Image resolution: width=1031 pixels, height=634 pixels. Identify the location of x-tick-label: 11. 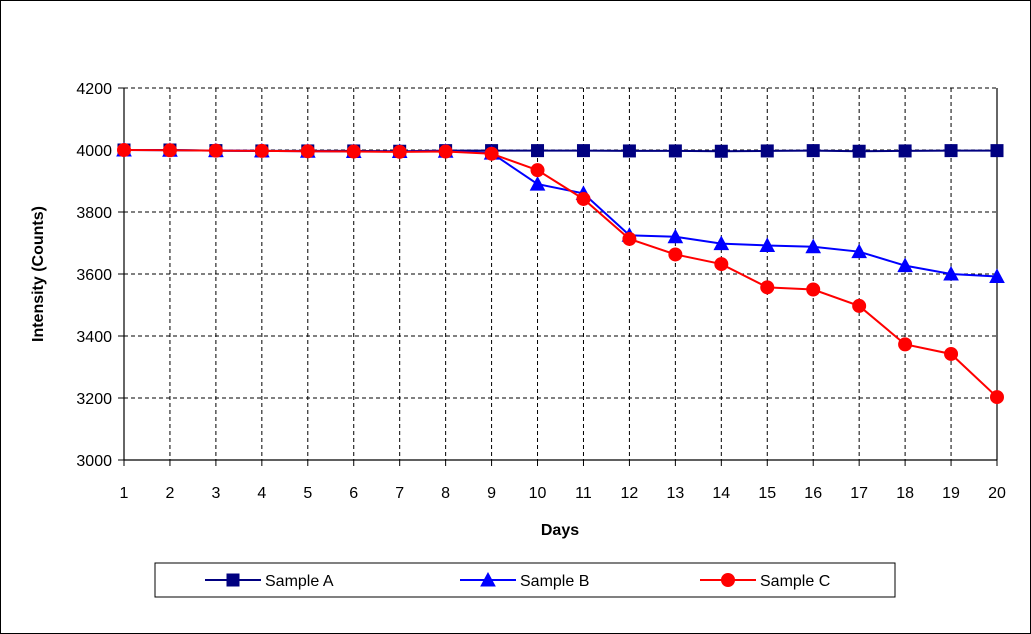
(583, 493).